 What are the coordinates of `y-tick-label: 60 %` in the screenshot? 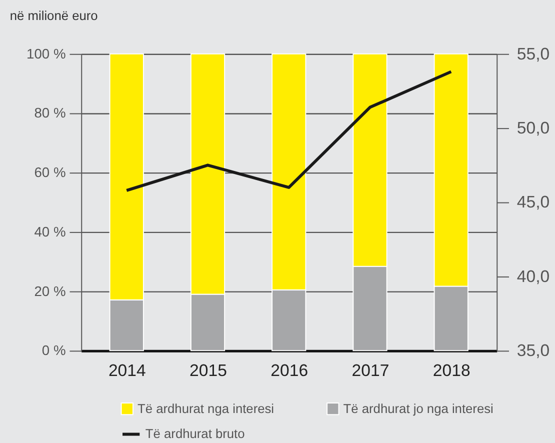 It's located at (50, 172).